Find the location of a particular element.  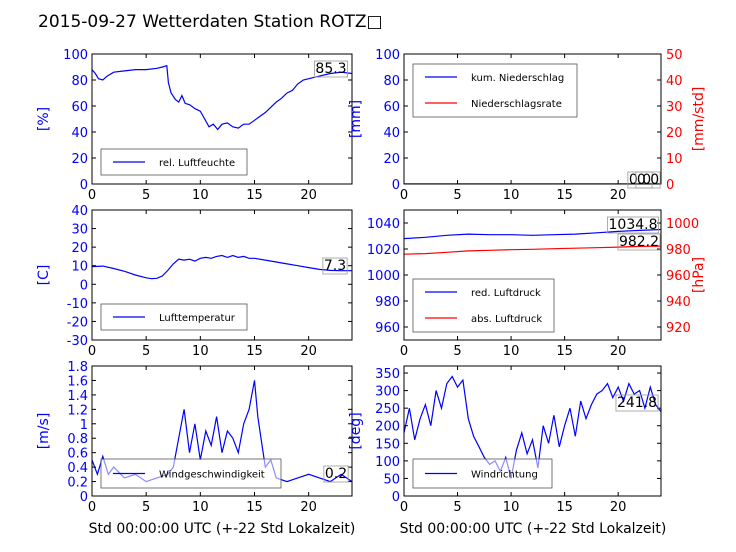

y-tick-label: 960 is located at coordinates (387, 328).